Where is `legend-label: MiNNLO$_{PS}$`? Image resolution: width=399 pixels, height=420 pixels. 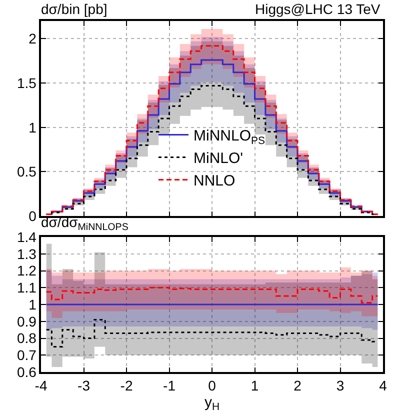
legend-label: MiNNLO$_{PS}$ is located at coordinates (230, 137).